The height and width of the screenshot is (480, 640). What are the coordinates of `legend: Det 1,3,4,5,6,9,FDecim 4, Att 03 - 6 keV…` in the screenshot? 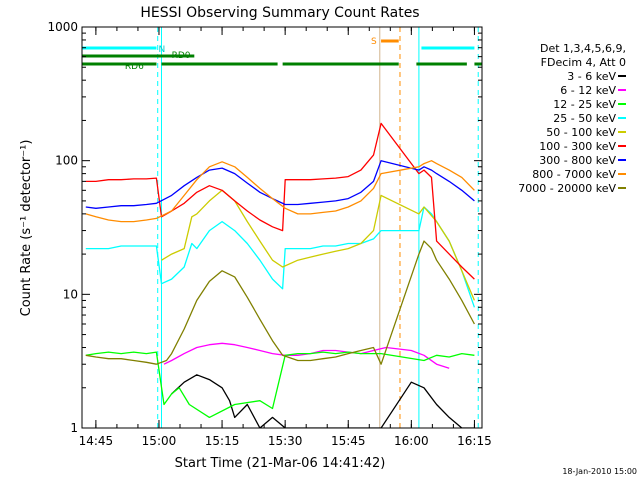 It's located at (572, 118).